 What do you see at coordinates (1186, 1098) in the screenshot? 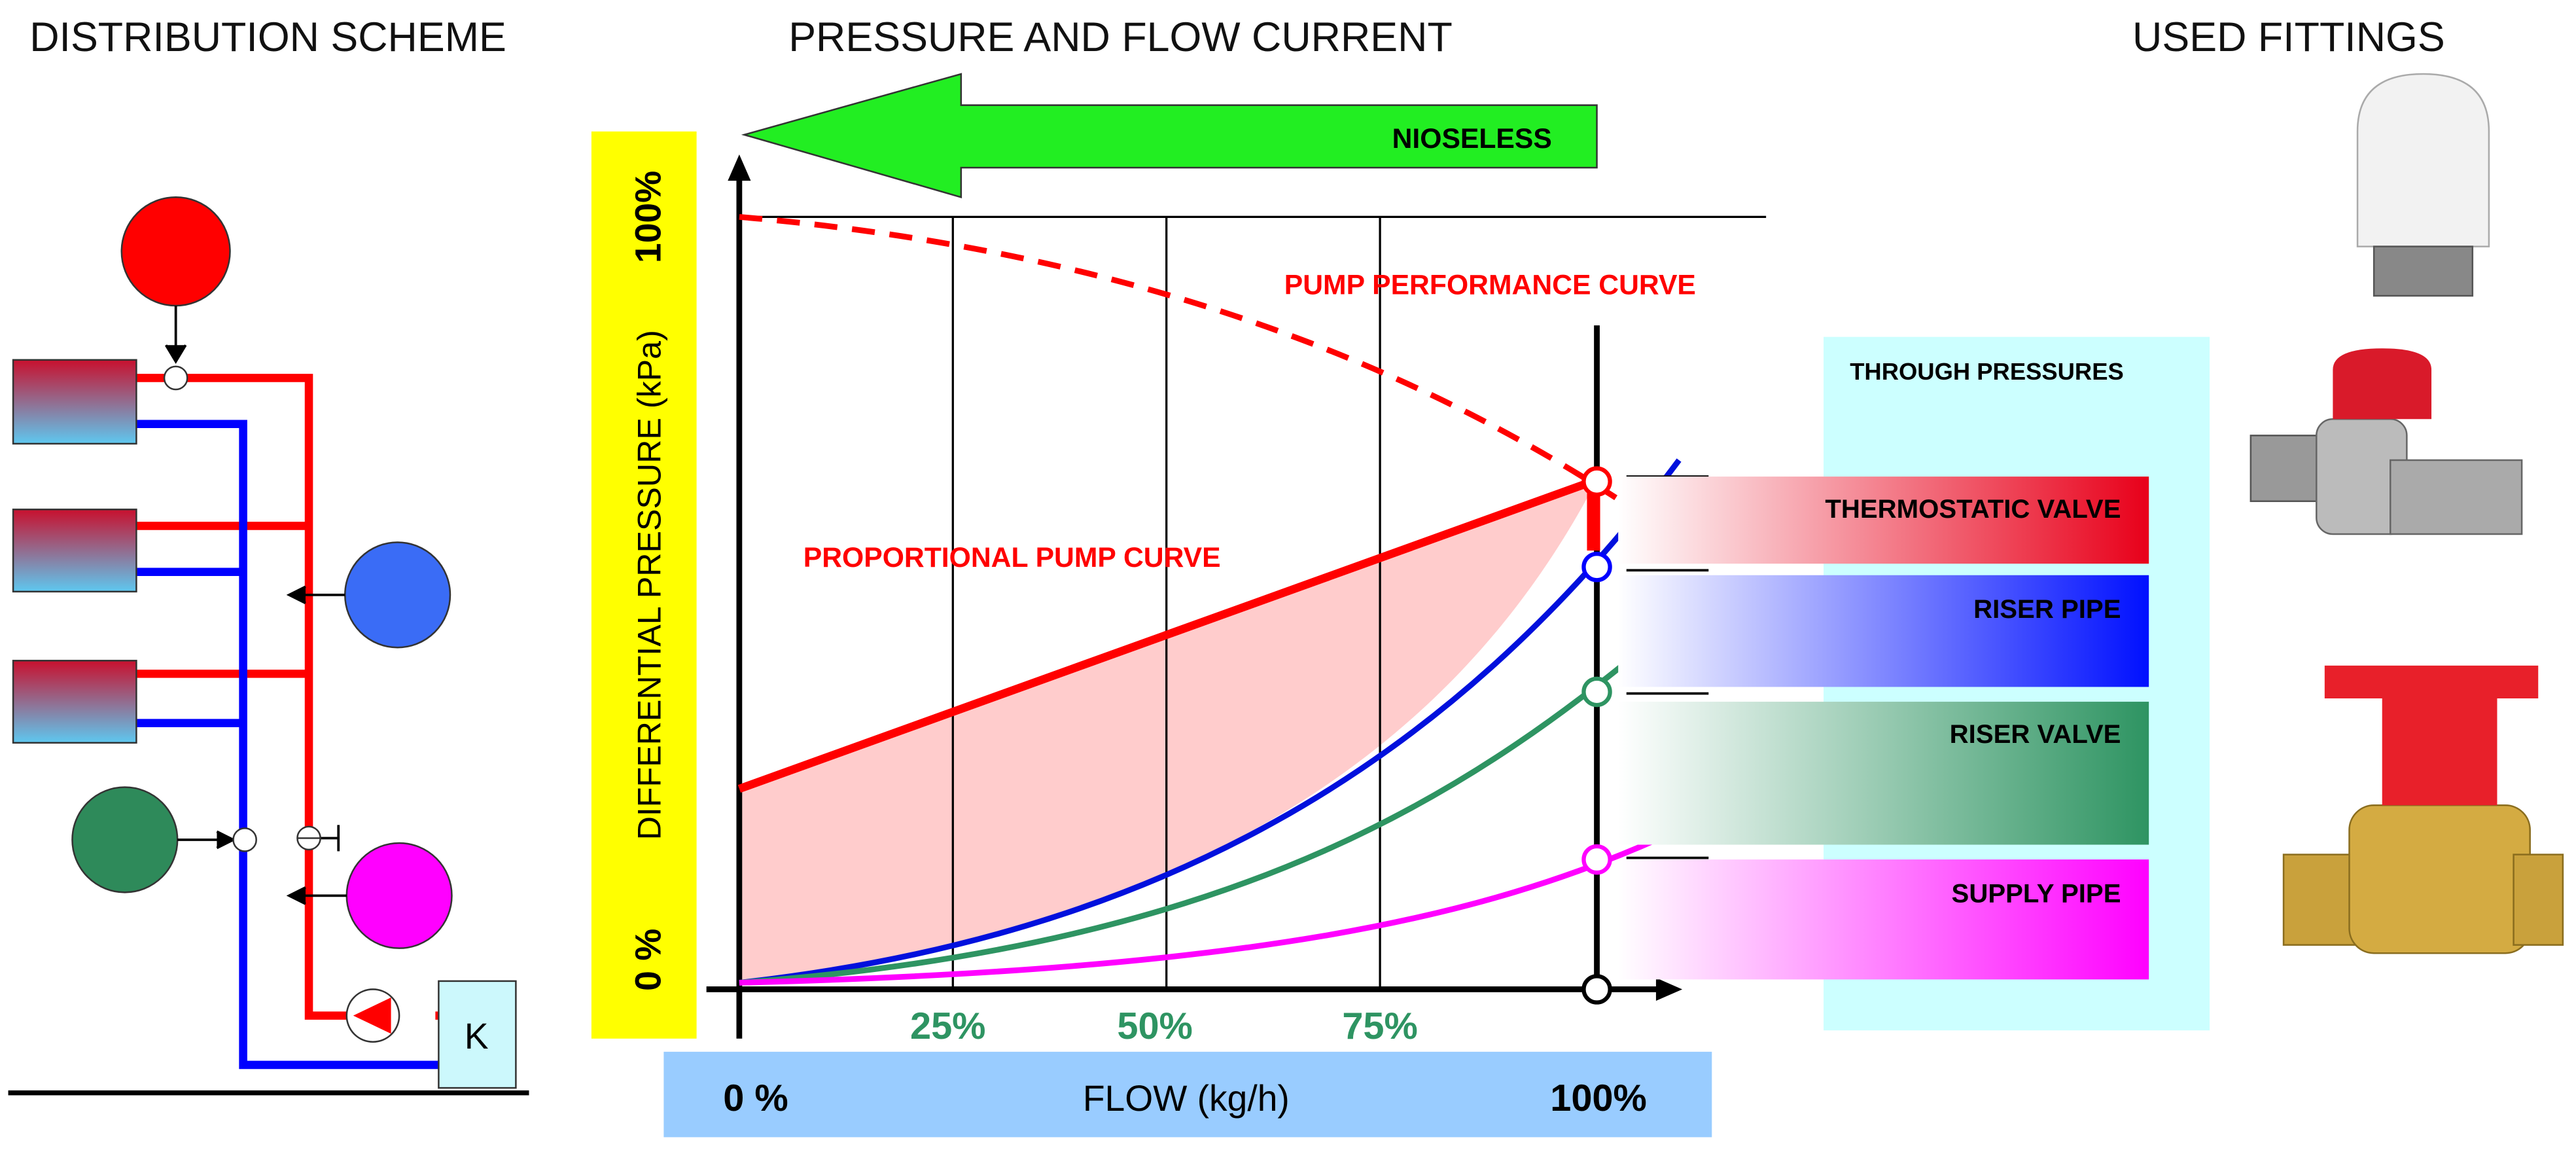
I see `x-axis-label: FLOW (kg/h)` at bounding box center [1186, 1098].